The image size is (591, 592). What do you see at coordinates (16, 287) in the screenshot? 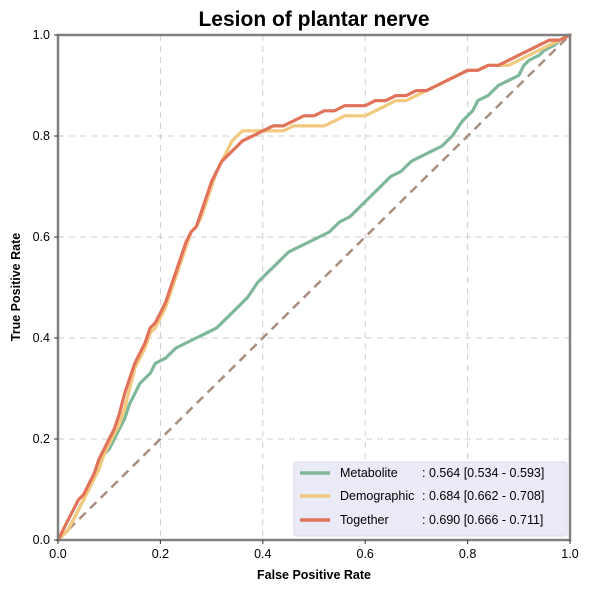
I see `y-axis-label: True Positive Rate` at bounding box center [16, 287].